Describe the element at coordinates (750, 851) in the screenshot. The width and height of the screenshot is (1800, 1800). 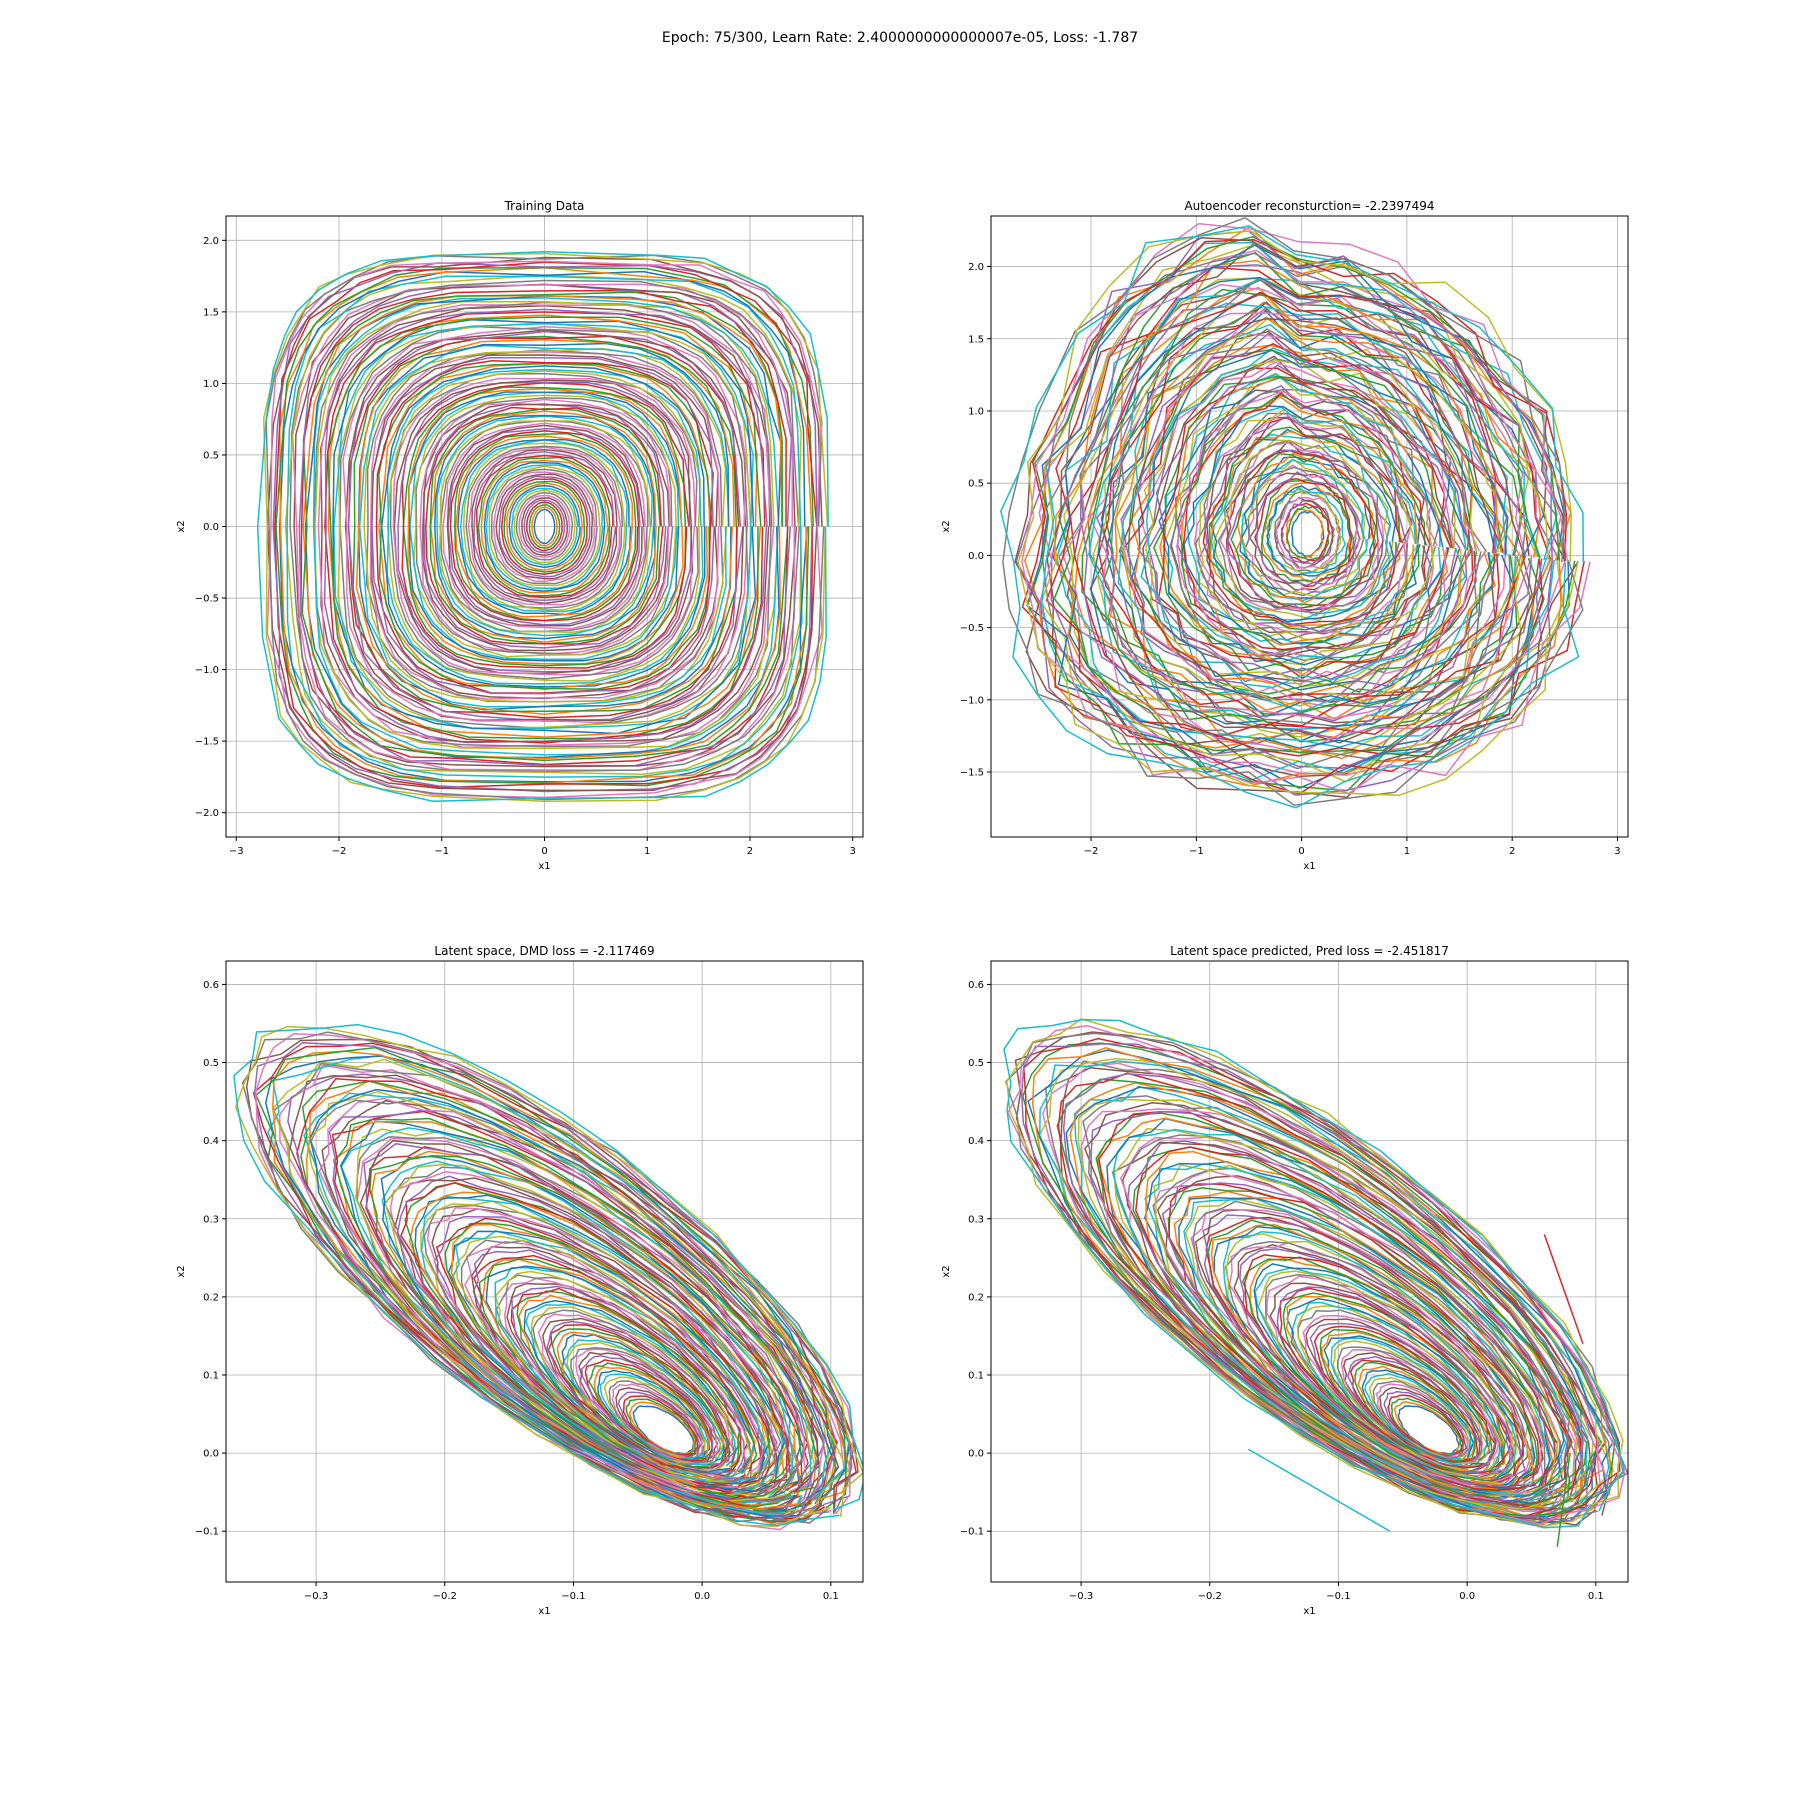
I see `x-tick-label: 2` at that location.